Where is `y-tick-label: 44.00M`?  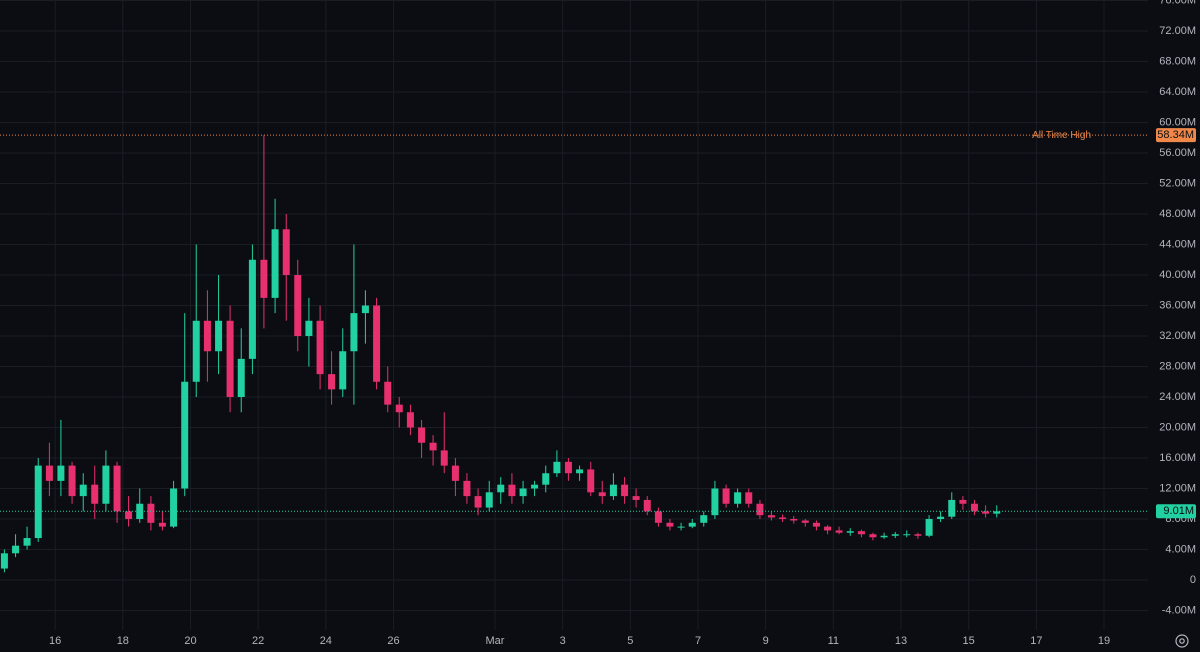
y-tick-label: 44.00M is located at coordinates (1177, 244).